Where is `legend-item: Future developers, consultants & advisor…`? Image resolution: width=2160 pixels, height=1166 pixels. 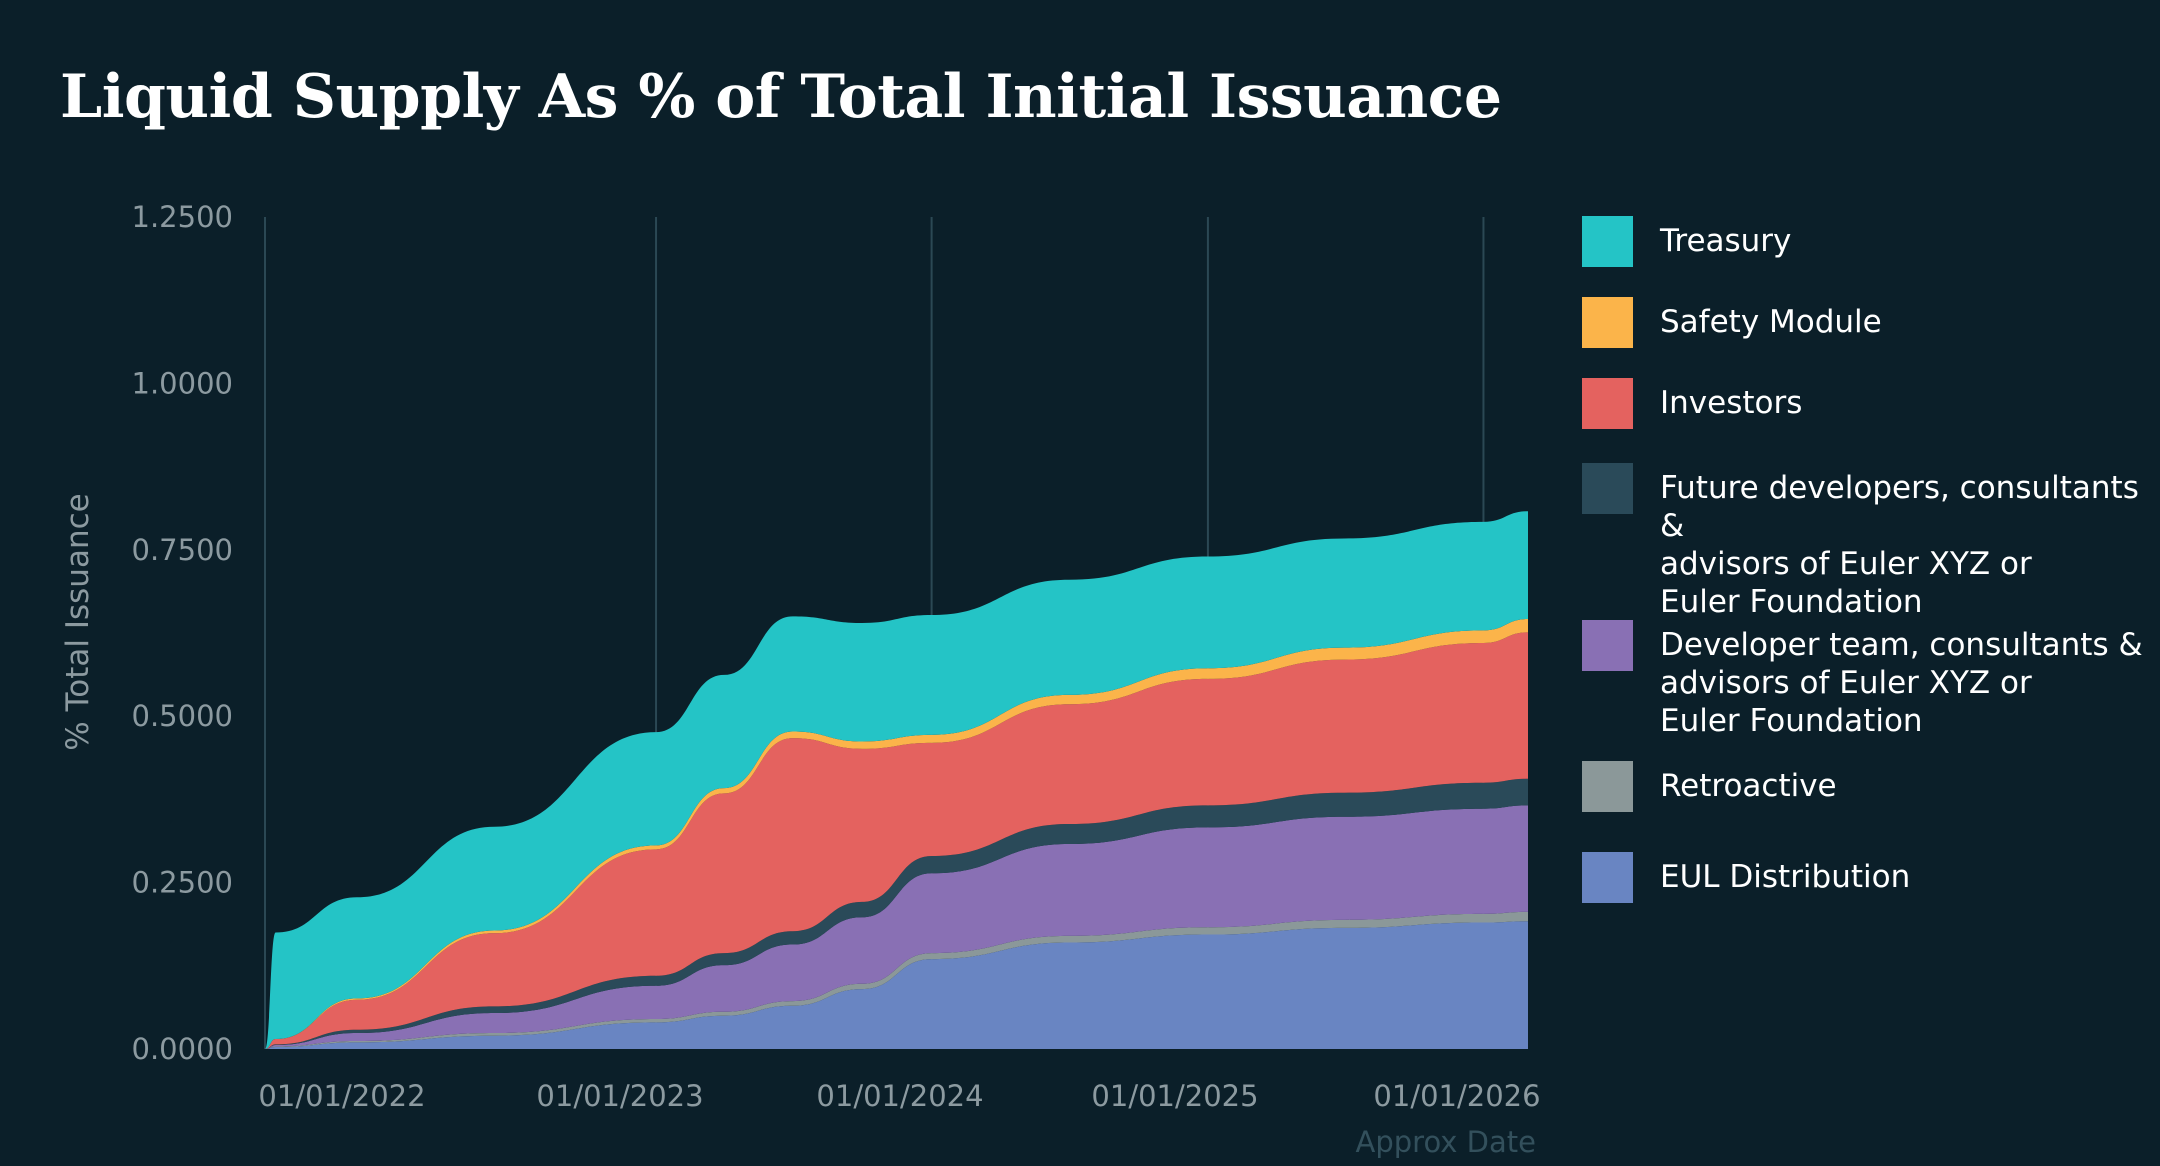 legend-item: Future developers, consultants & advisor… is located at coordinates (1871, 541).